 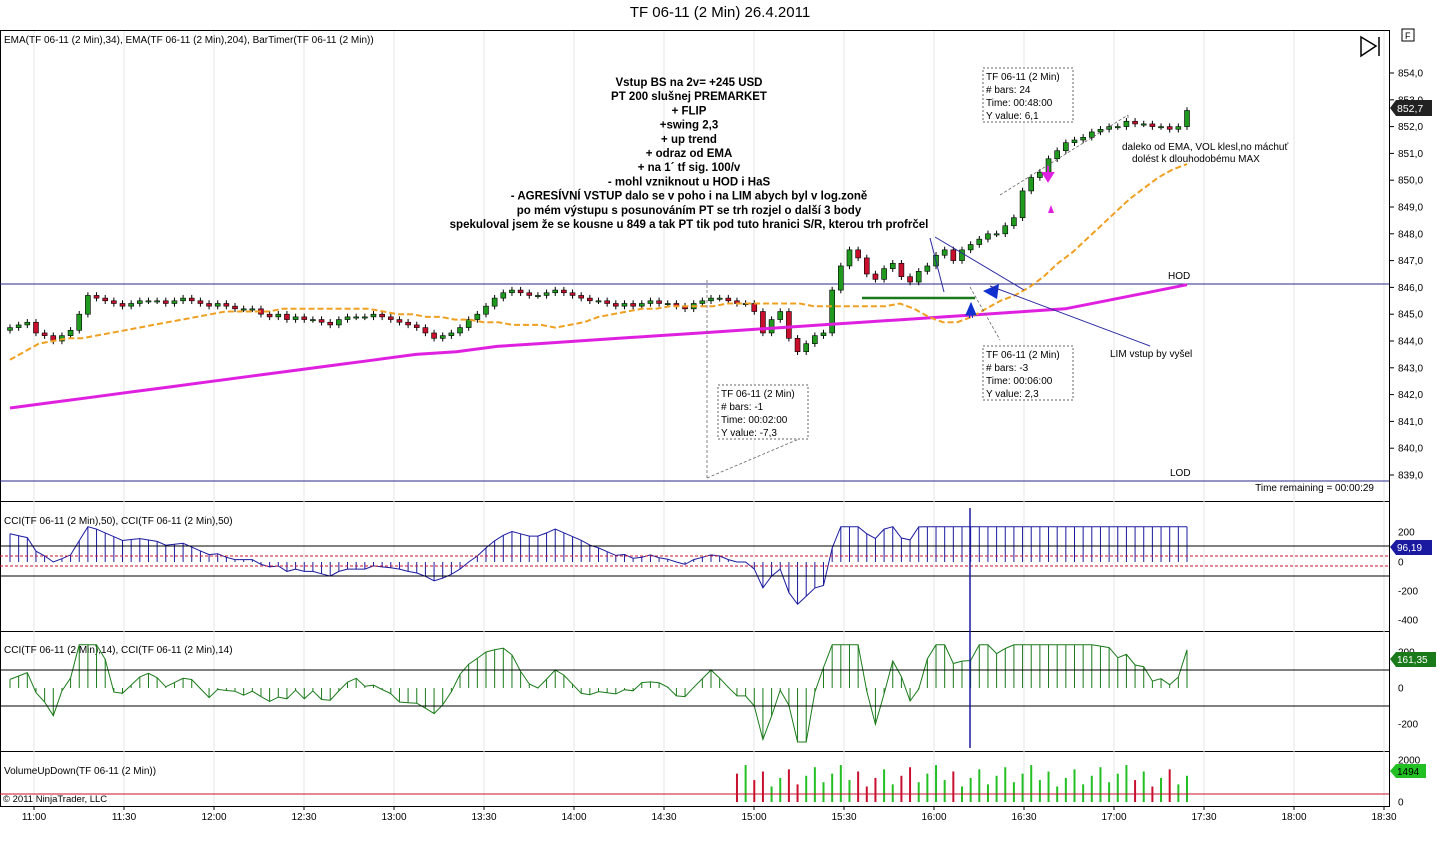 What do you see at coordinates (1314, 488) in the screenshot?
I see `time-remaining: Time remaining = 00:00:29` at bounding box center [1314, 488].